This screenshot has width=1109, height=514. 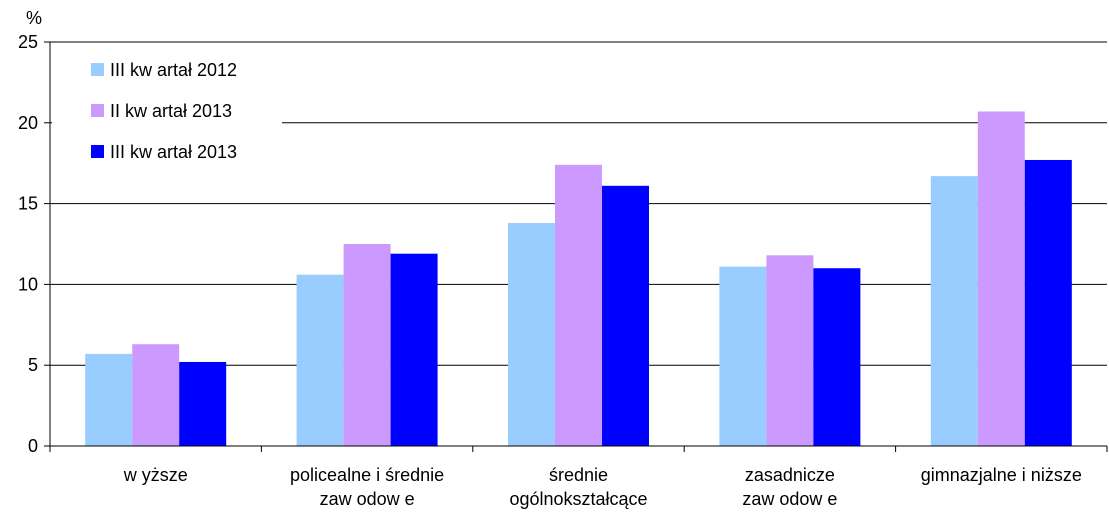 I want to click on legend-background, so click(x=167, y=111).